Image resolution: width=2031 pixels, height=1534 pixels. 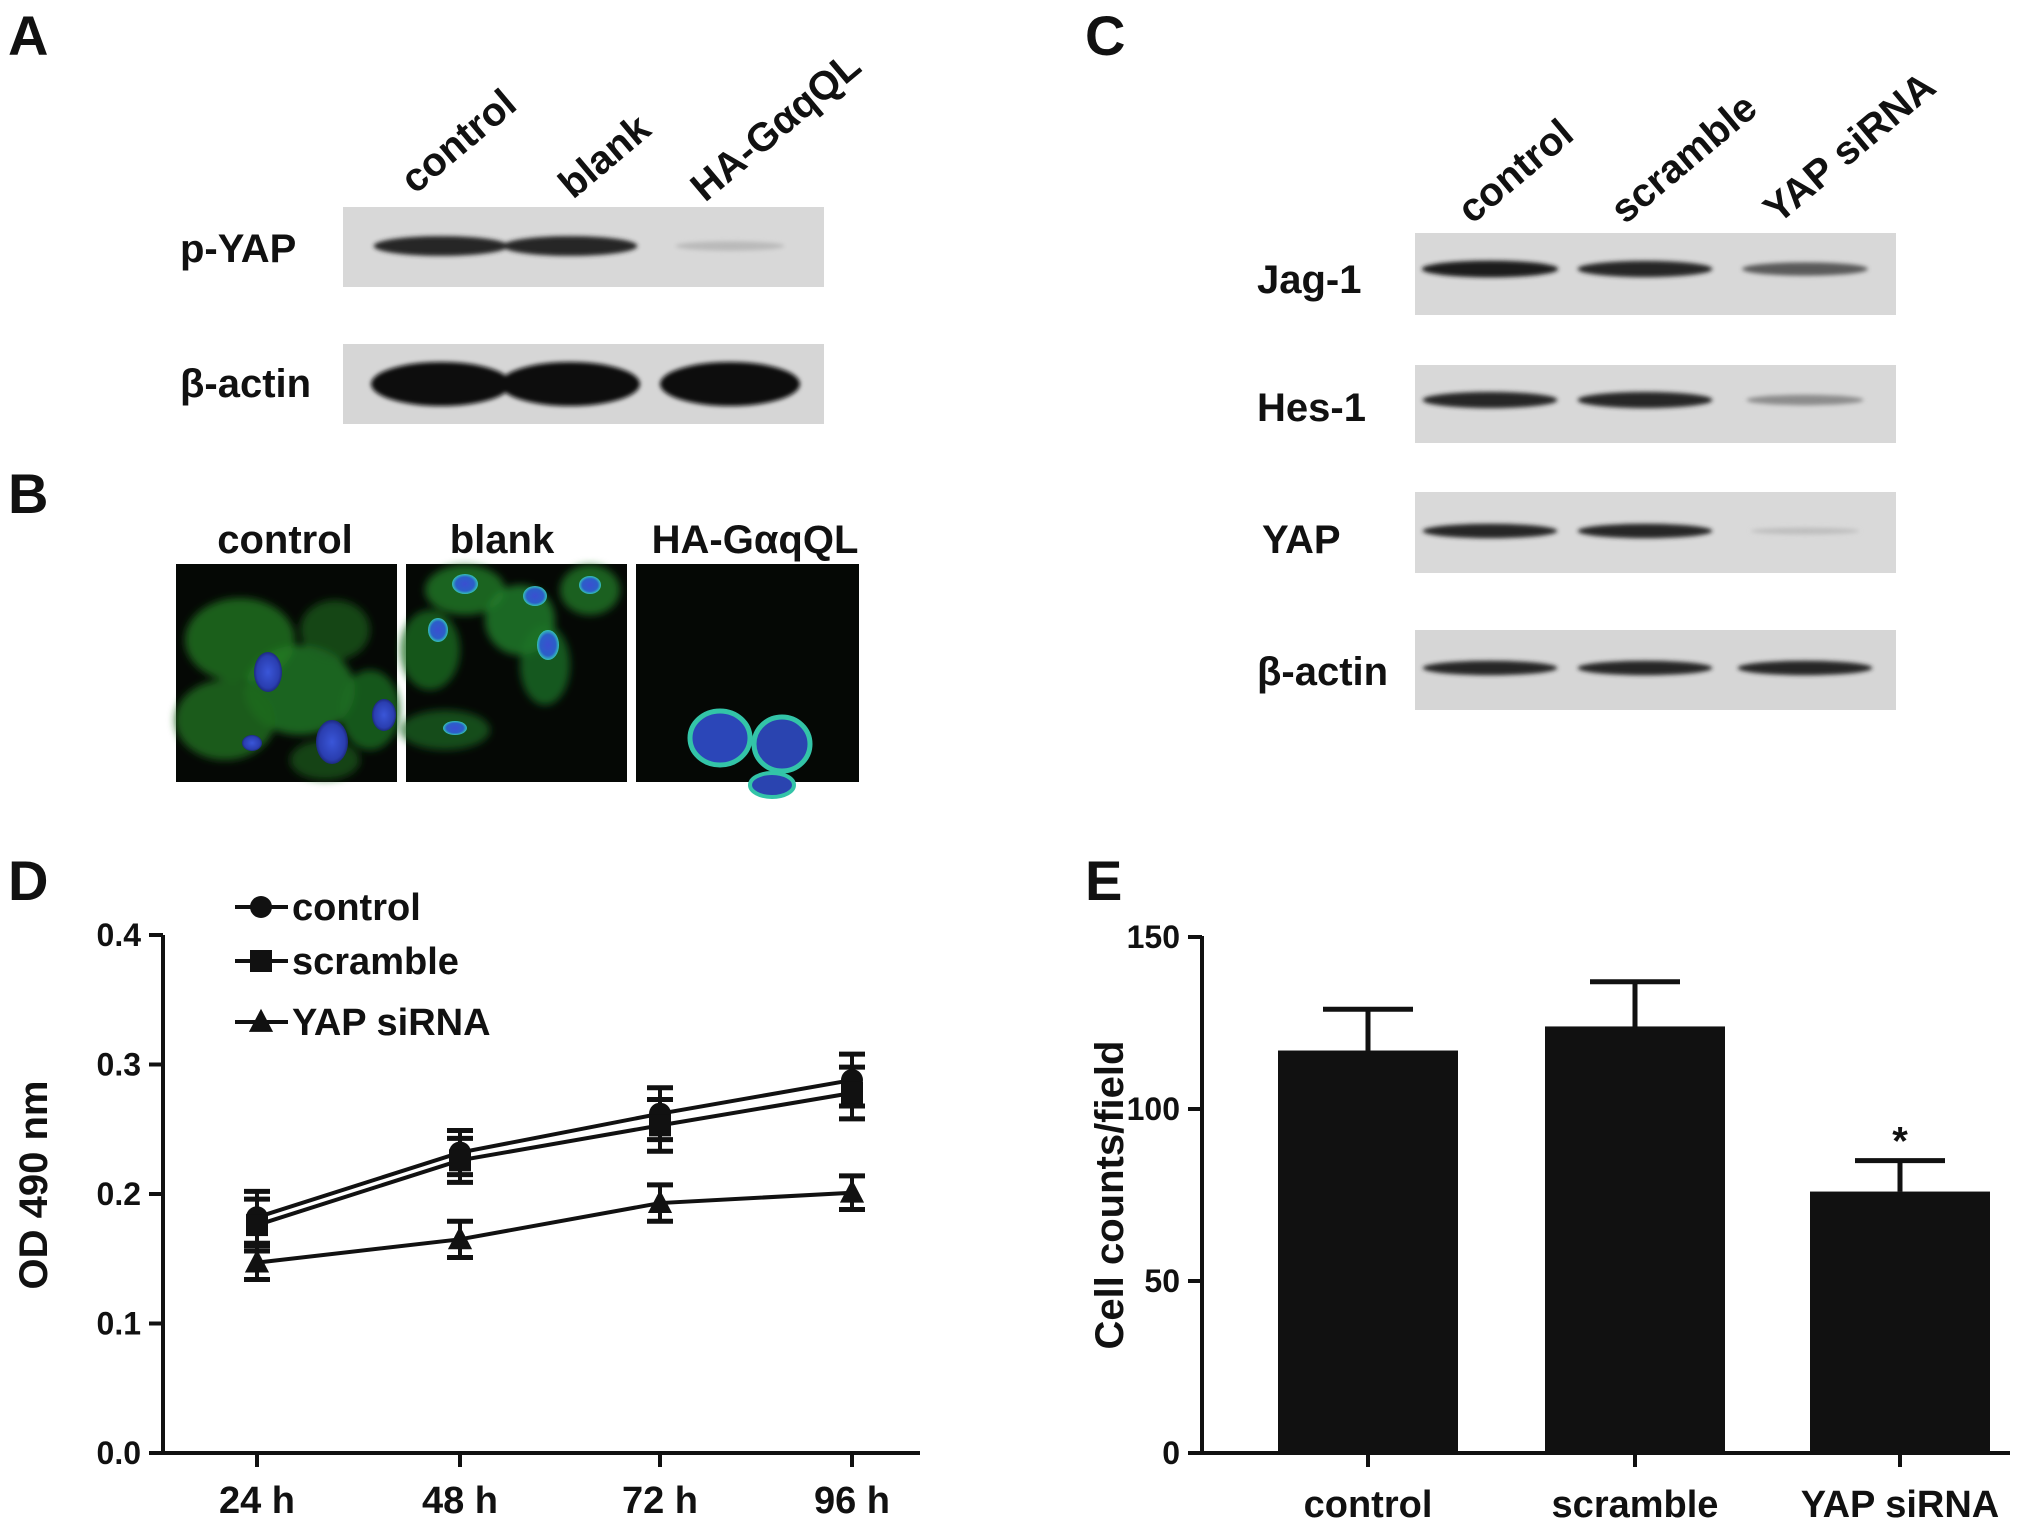 What do you see at coordinates (852, 1501) in the screenshot?
I see `x-tick-label-d: 96 h` at bounding box center [852, 1501].